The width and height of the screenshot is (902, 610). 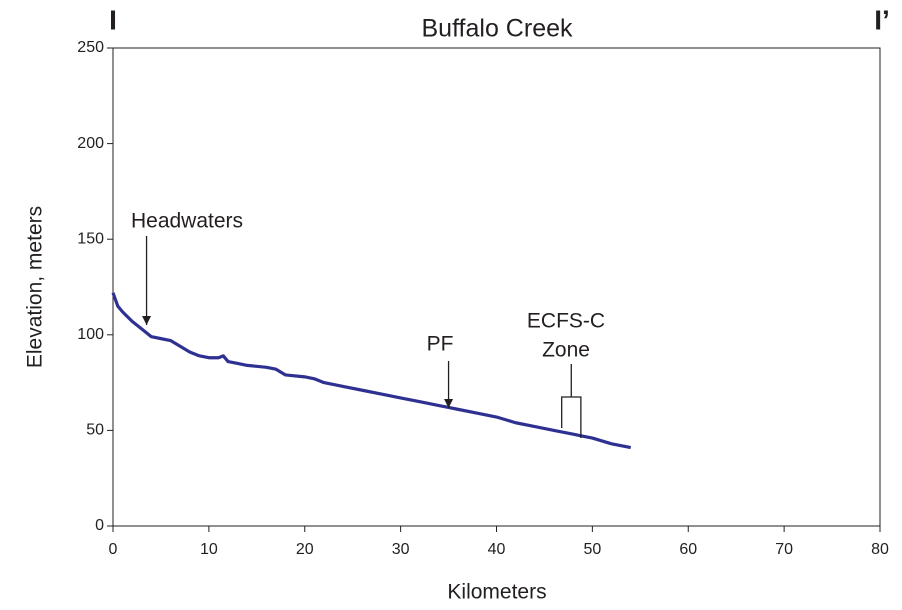 What do you see at coordinates (784, 549) in the screenshot?
I see `x-tick-label: 70` at bounding box center [784, 549].